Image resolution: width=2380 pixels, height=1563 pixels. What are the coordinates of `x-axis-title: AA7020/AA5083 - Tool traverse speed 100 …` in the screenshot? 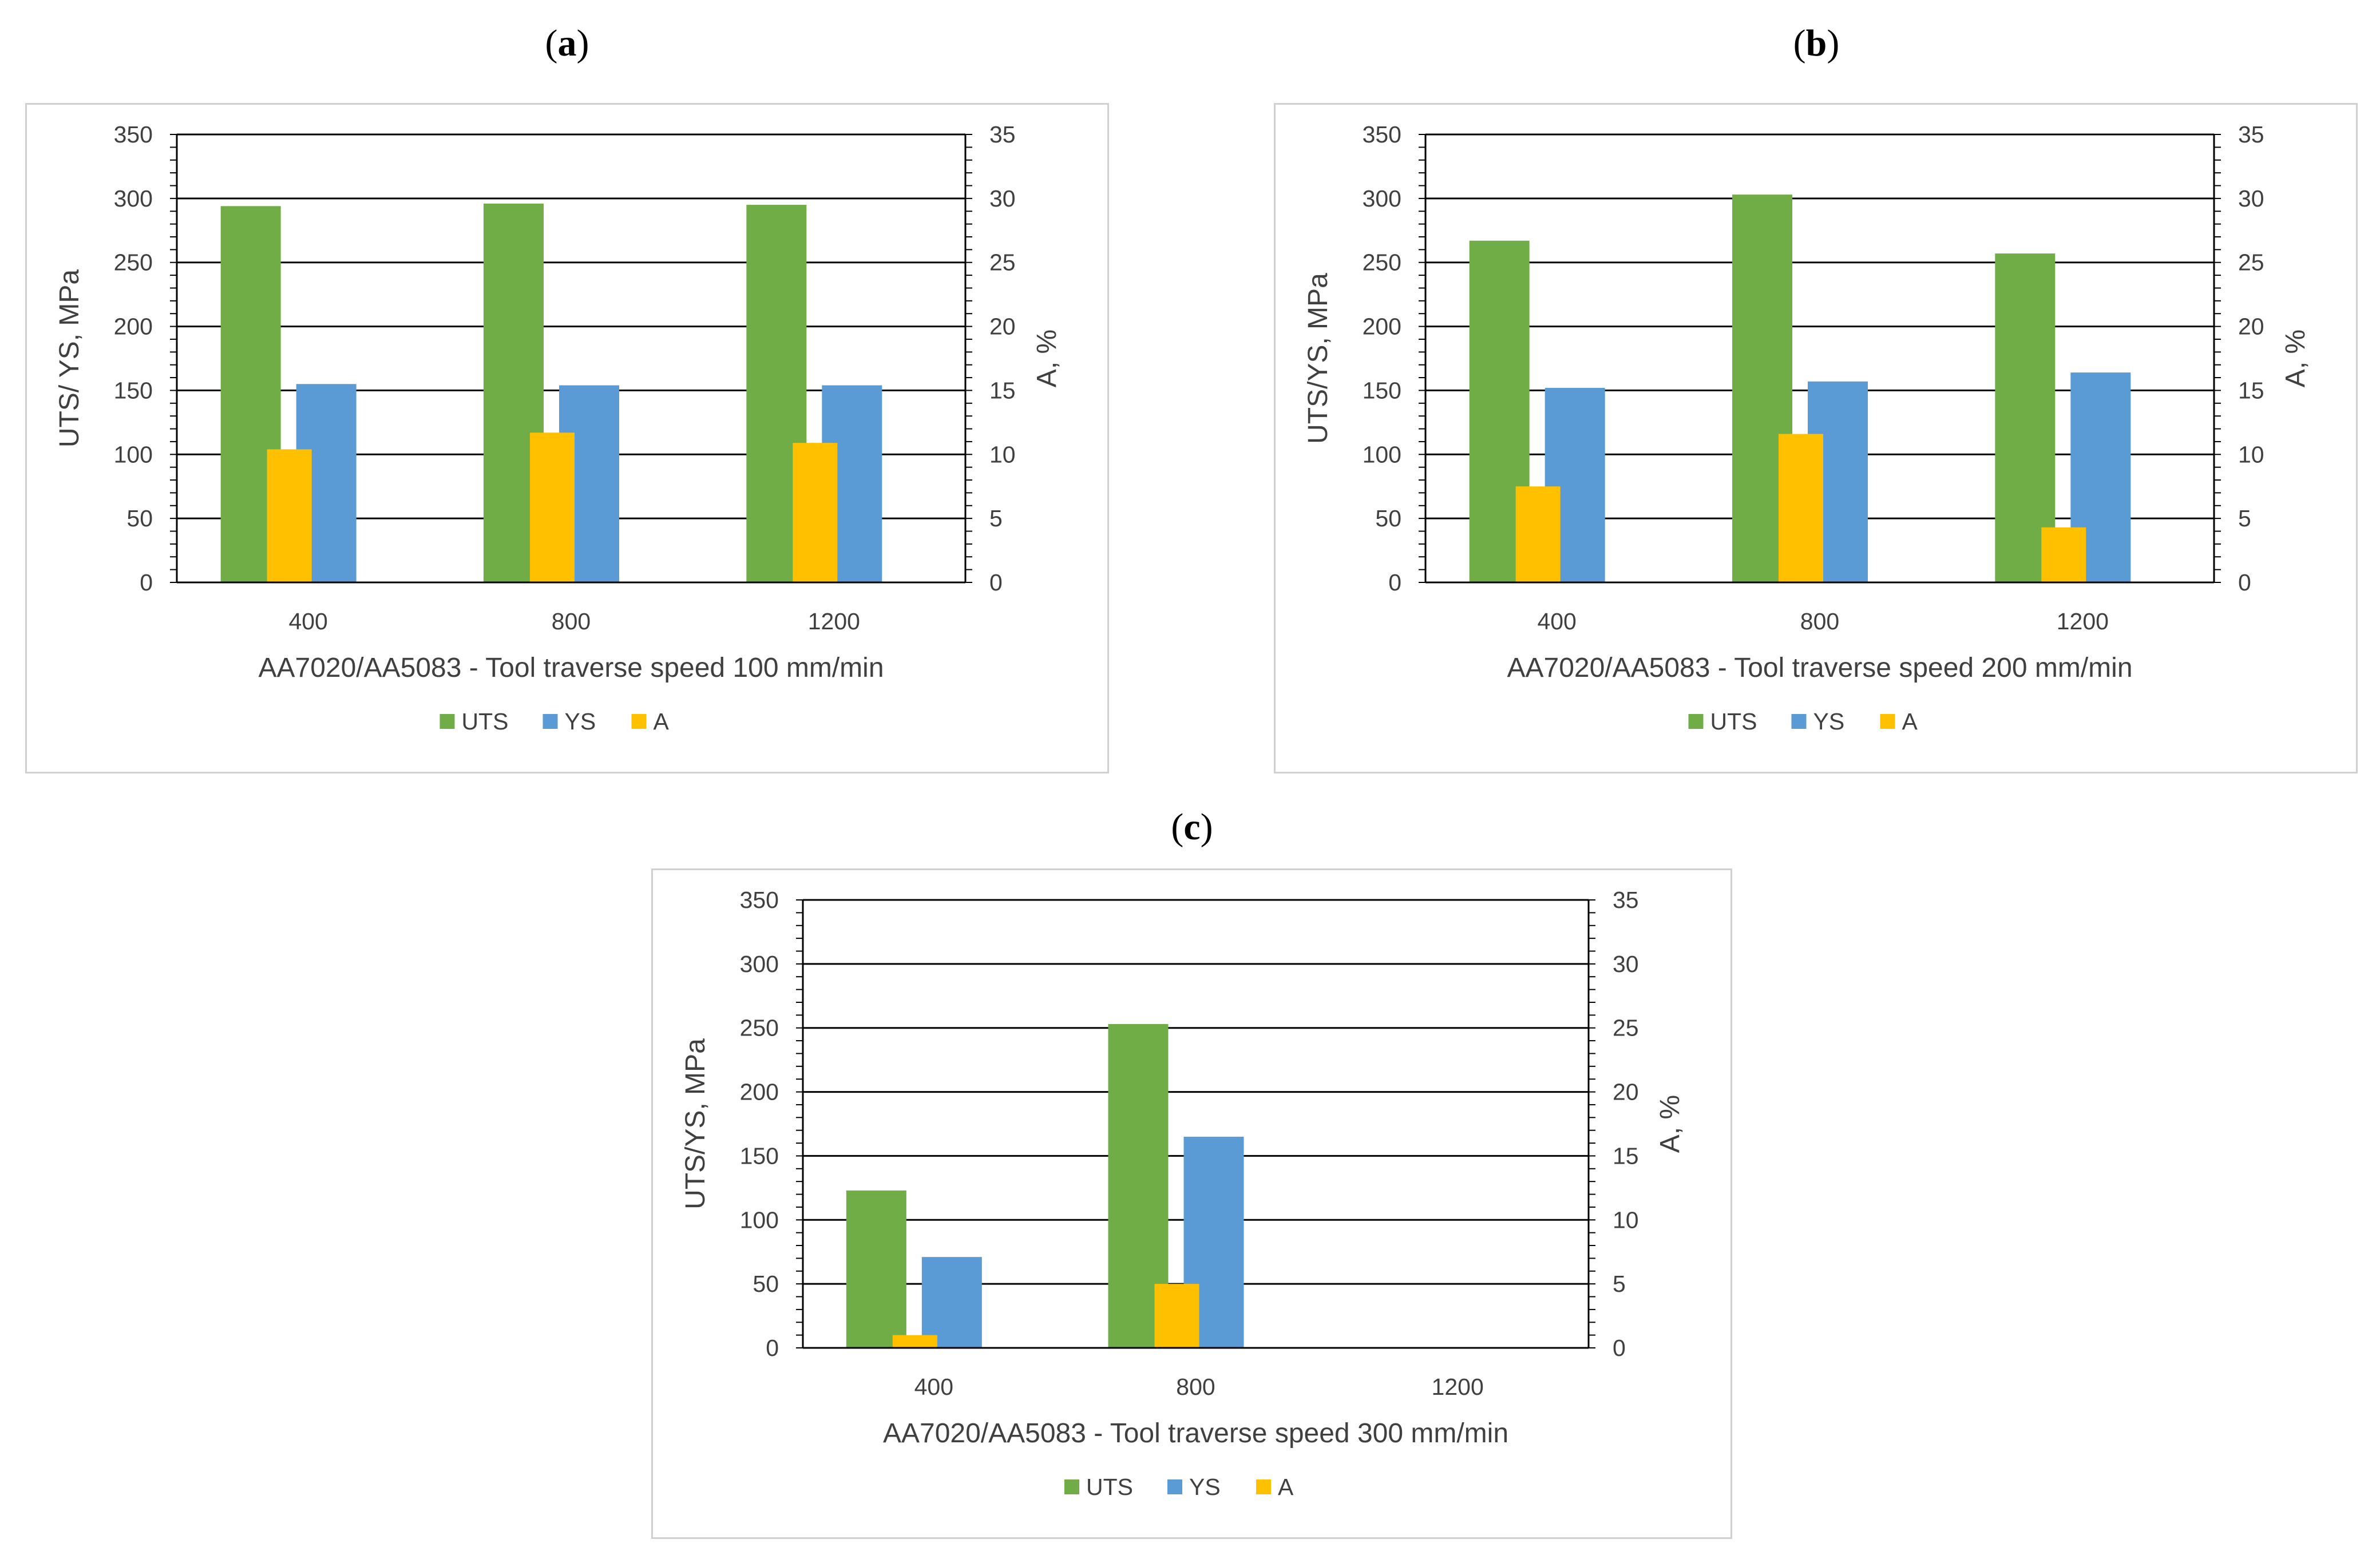 It's located at (571, 668).